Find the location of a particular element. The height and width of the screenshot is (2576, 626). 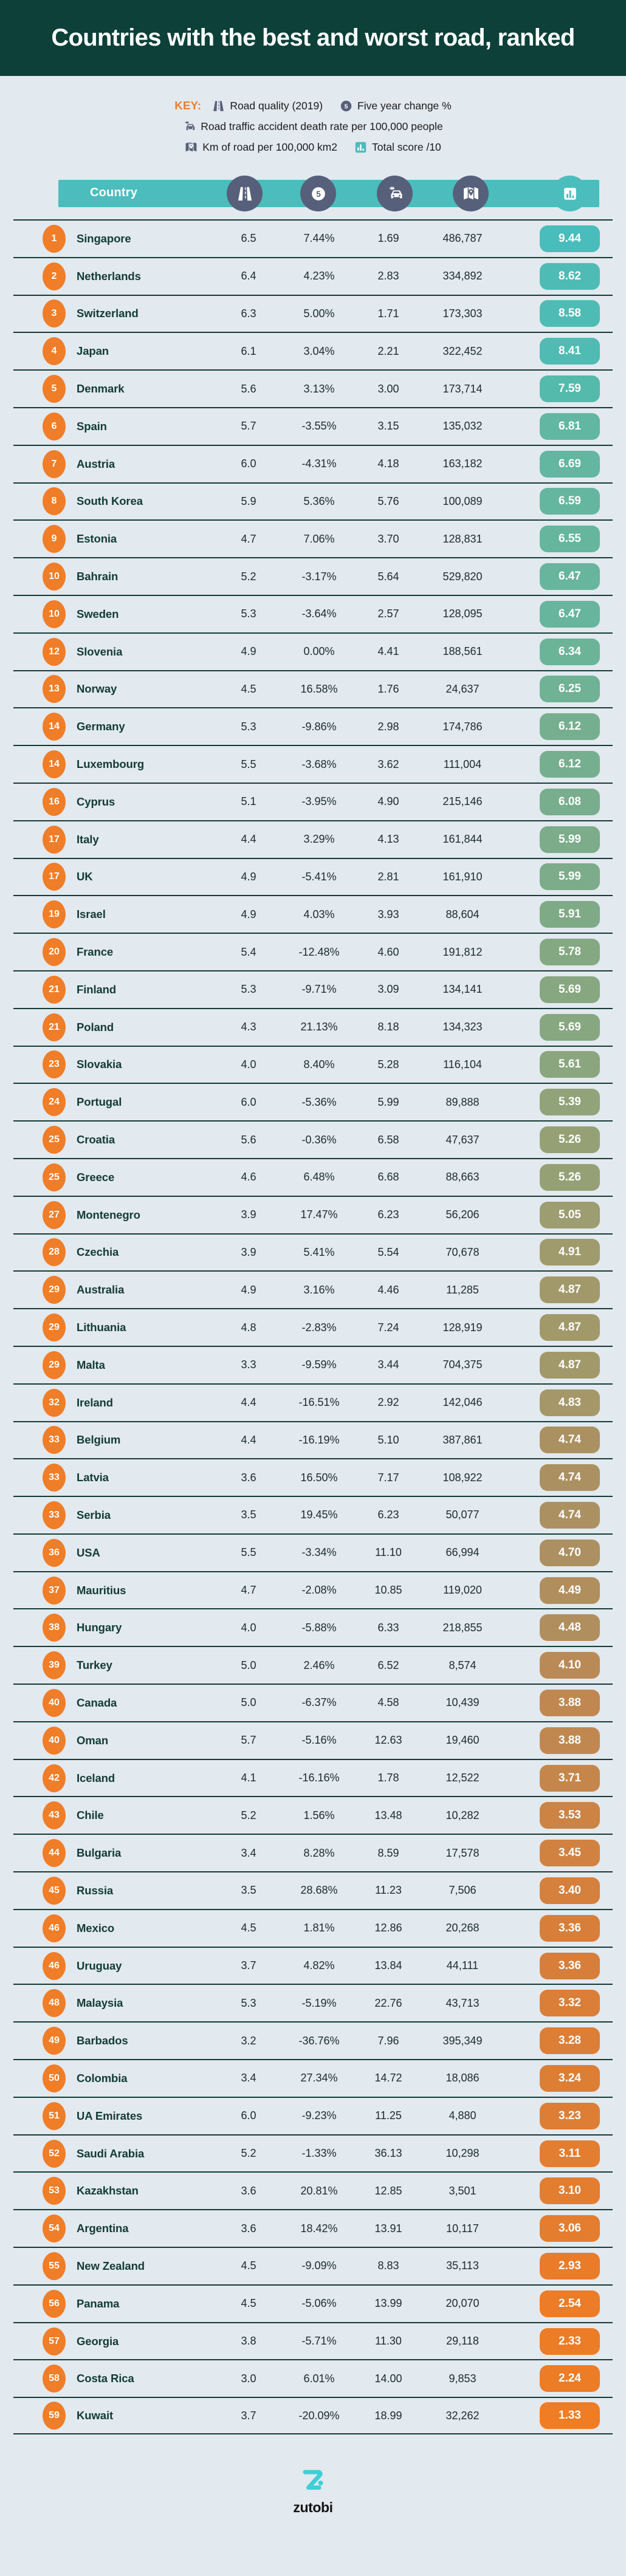

five-year-change-value: -4.31% is located at coordinates (319, 463).